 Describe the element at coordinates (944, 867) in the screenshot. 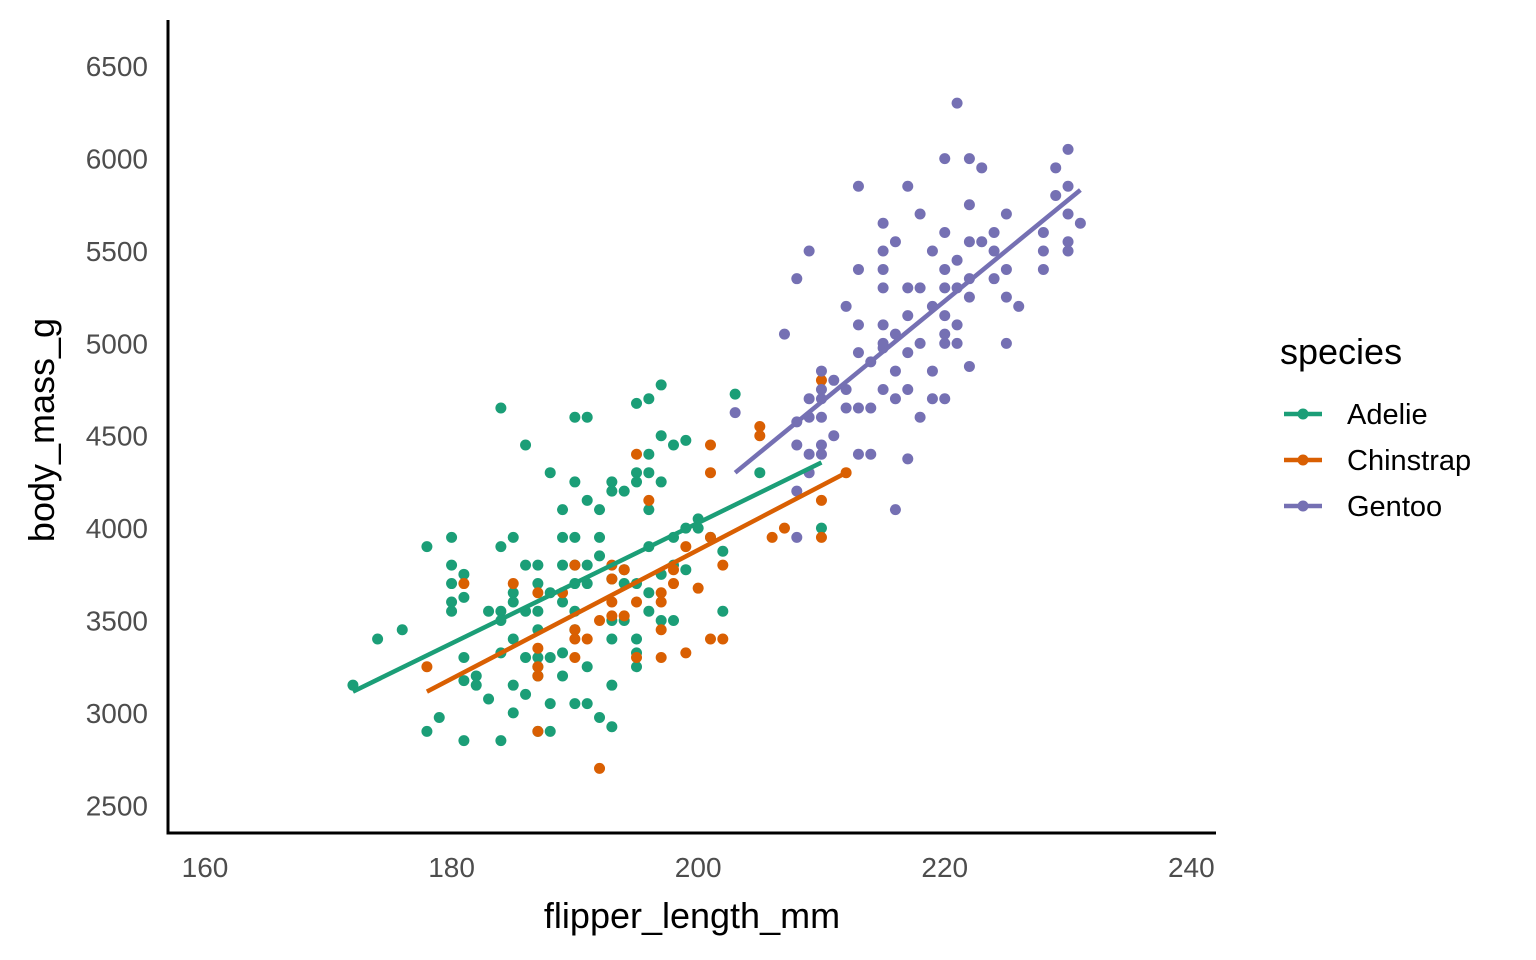

I see `x-tick-label: 220` at that location.